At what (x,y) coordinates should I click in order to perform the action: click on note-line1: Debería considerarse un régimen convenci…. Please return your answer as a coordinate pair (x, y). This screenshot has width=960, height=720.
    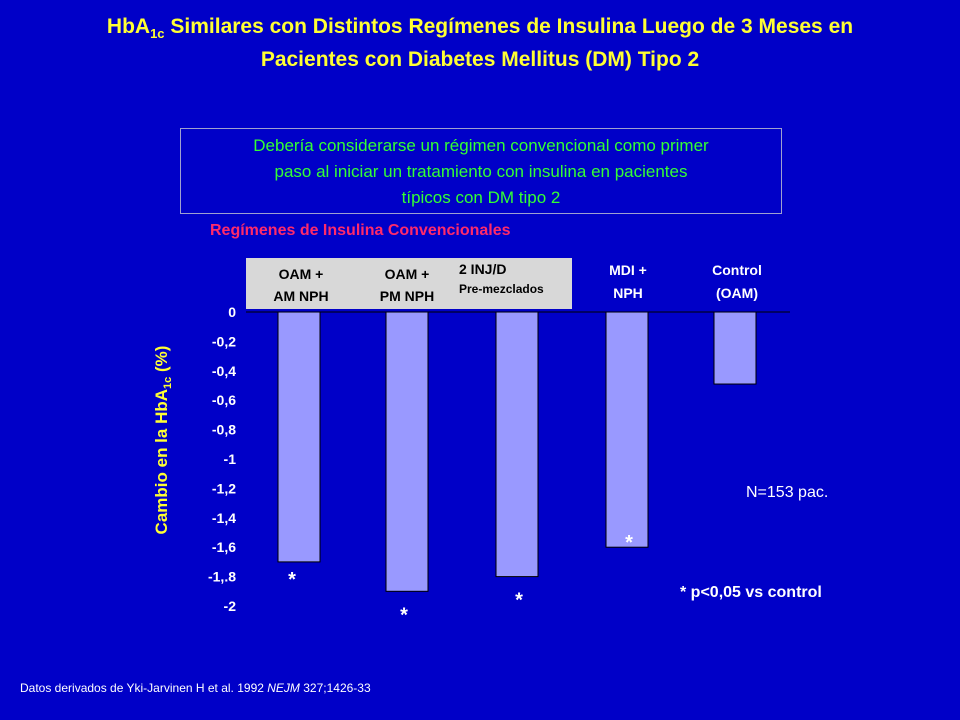
    Looking at the image, I should click on (481, 145).